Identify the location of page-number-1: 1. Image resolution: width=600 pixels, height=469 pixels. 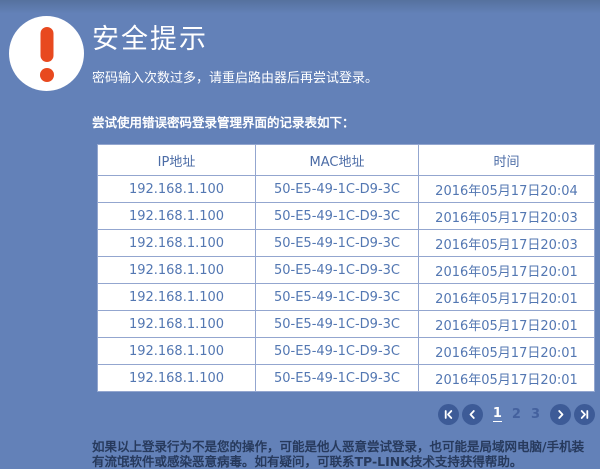
(497, 414).